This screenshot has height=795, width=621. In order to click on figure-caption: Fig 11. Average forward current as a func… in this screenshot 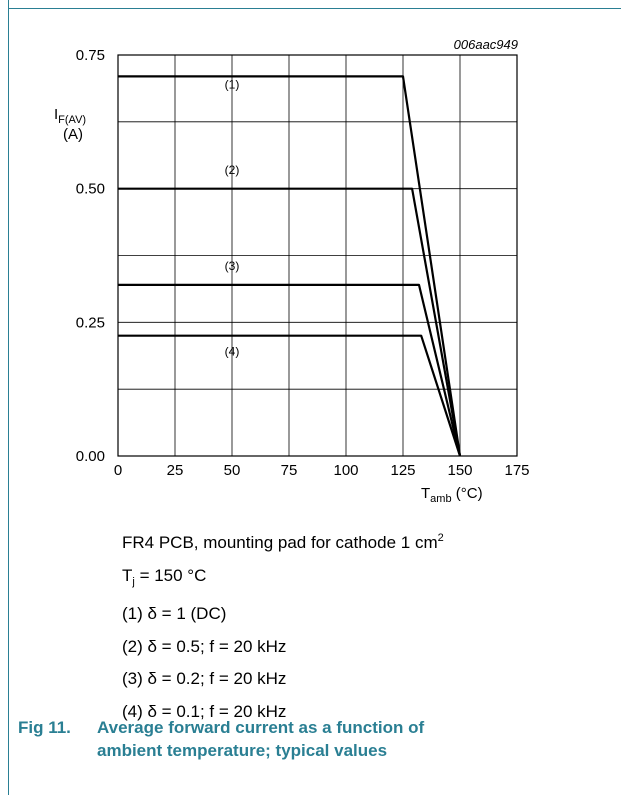, I will do `click(221, 739)`.